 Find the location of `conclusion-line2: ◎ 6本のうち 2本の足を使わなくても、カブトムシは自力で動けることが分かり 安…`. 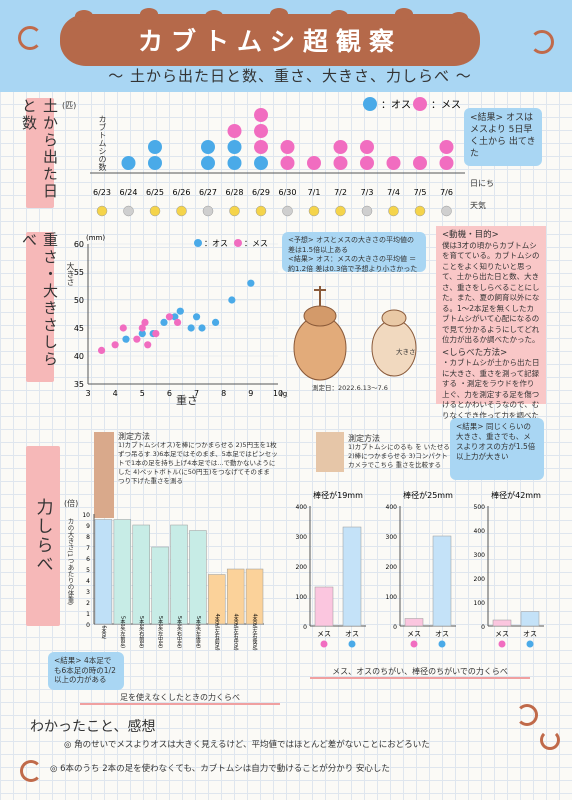

conclusion-line2: ◎ 6本のうち 2本の足を使わなくても、カブトムシは自力で動けることが分かり 安… is located at coordinates (220, 769).